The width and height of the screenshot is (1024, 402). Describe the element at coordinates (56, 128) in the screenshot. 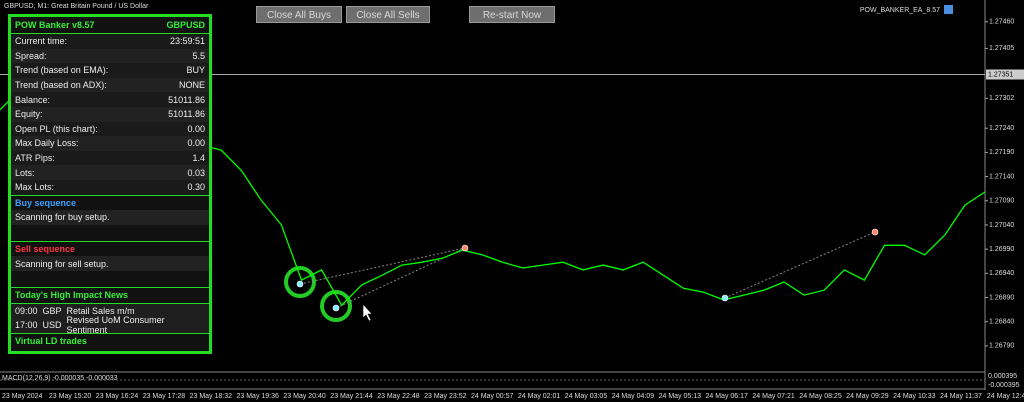

I see `row-label: Open PL (this chart):` at that location.